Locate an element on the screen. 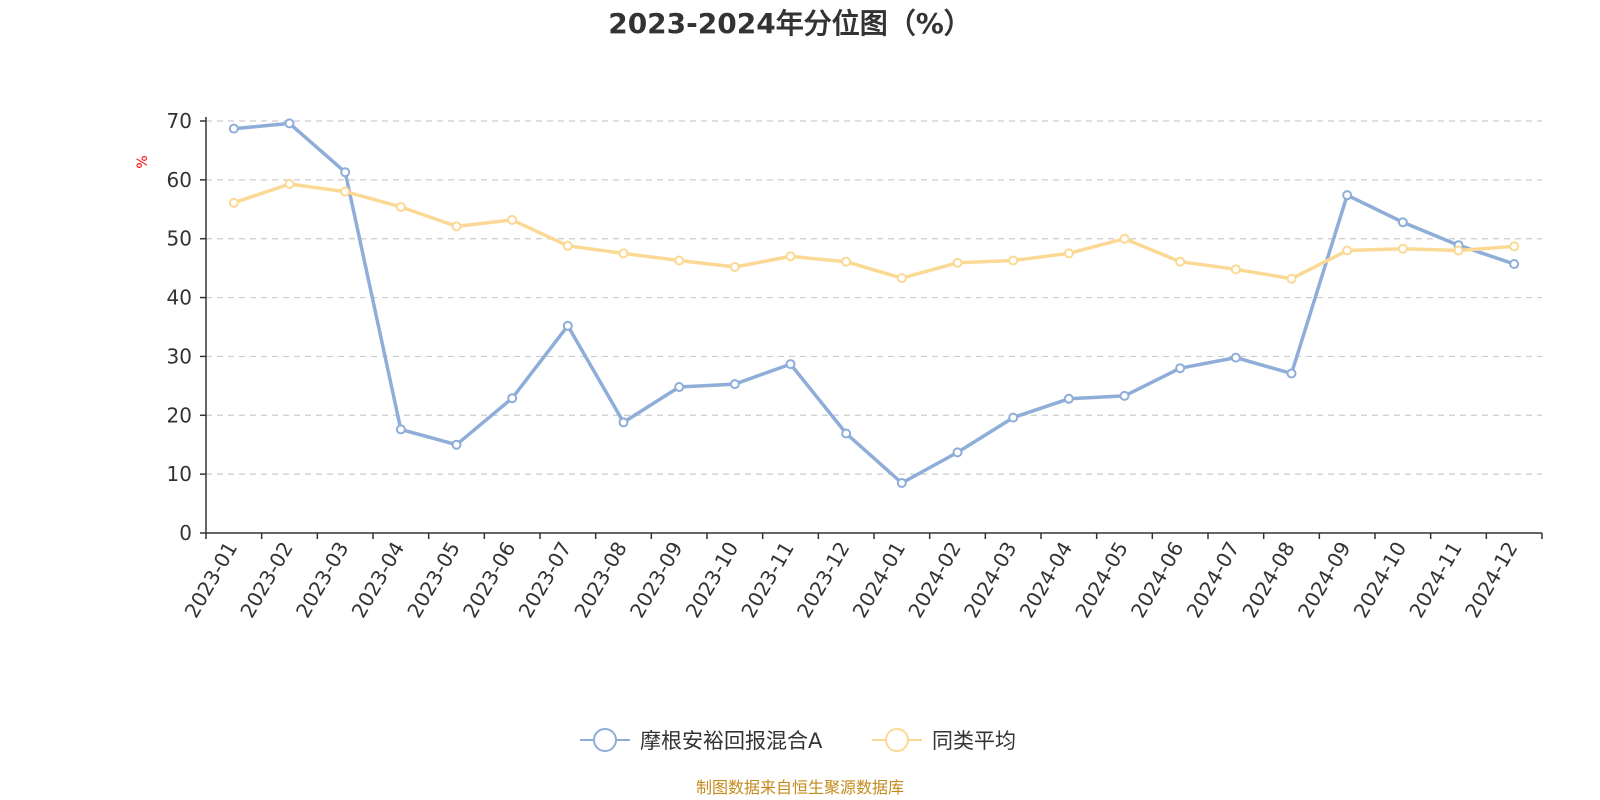 The width and height of the screenshot is (1600, 800). x-tick-label: 2023-02 is located at coordinates (266, 580).